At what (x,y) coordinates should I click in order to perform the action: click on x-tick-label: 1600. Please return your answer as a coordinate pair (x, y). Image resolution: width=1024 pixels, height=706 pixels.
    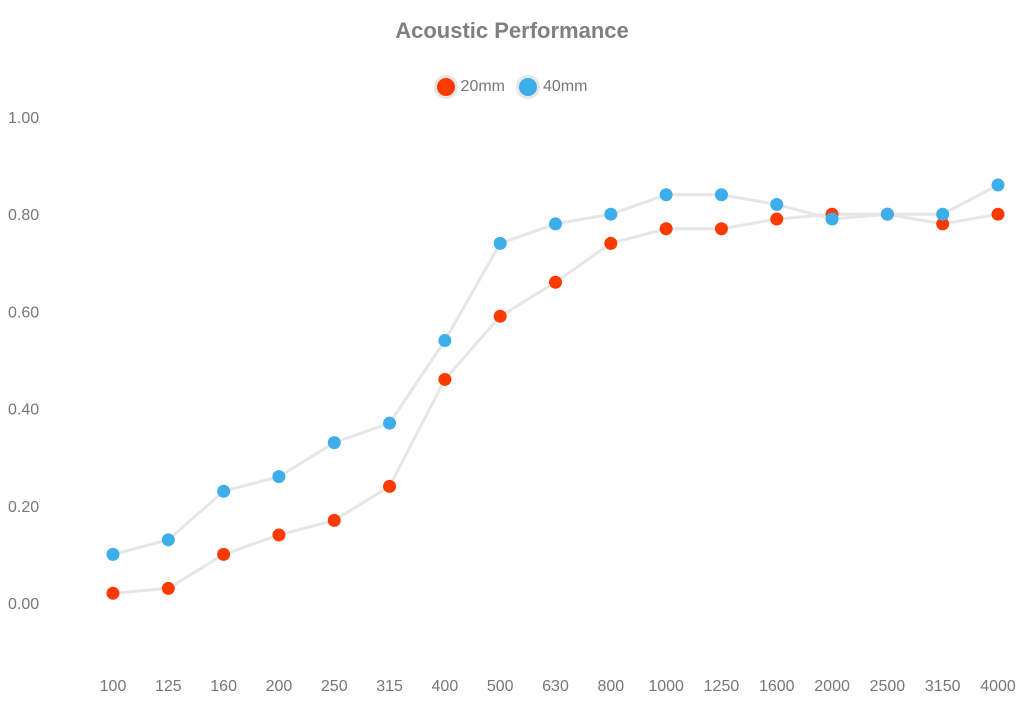
    Looking at the image, I should click on (777, 686).